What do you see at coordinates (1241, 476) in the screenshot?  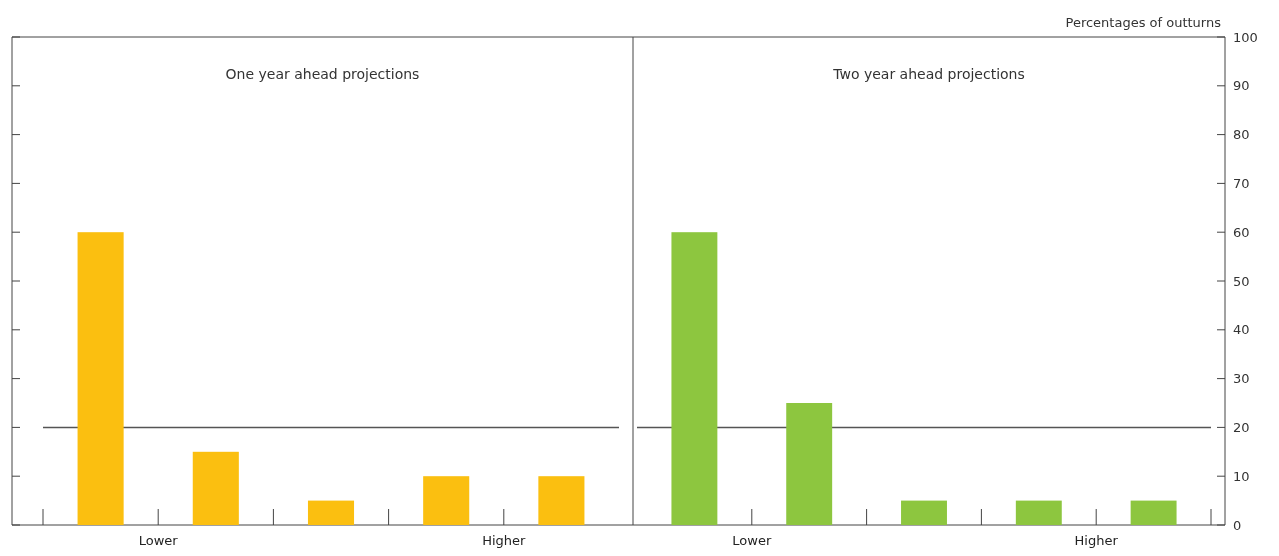 I see `y-tick-label: 10` at bounding box center [1241, 476].